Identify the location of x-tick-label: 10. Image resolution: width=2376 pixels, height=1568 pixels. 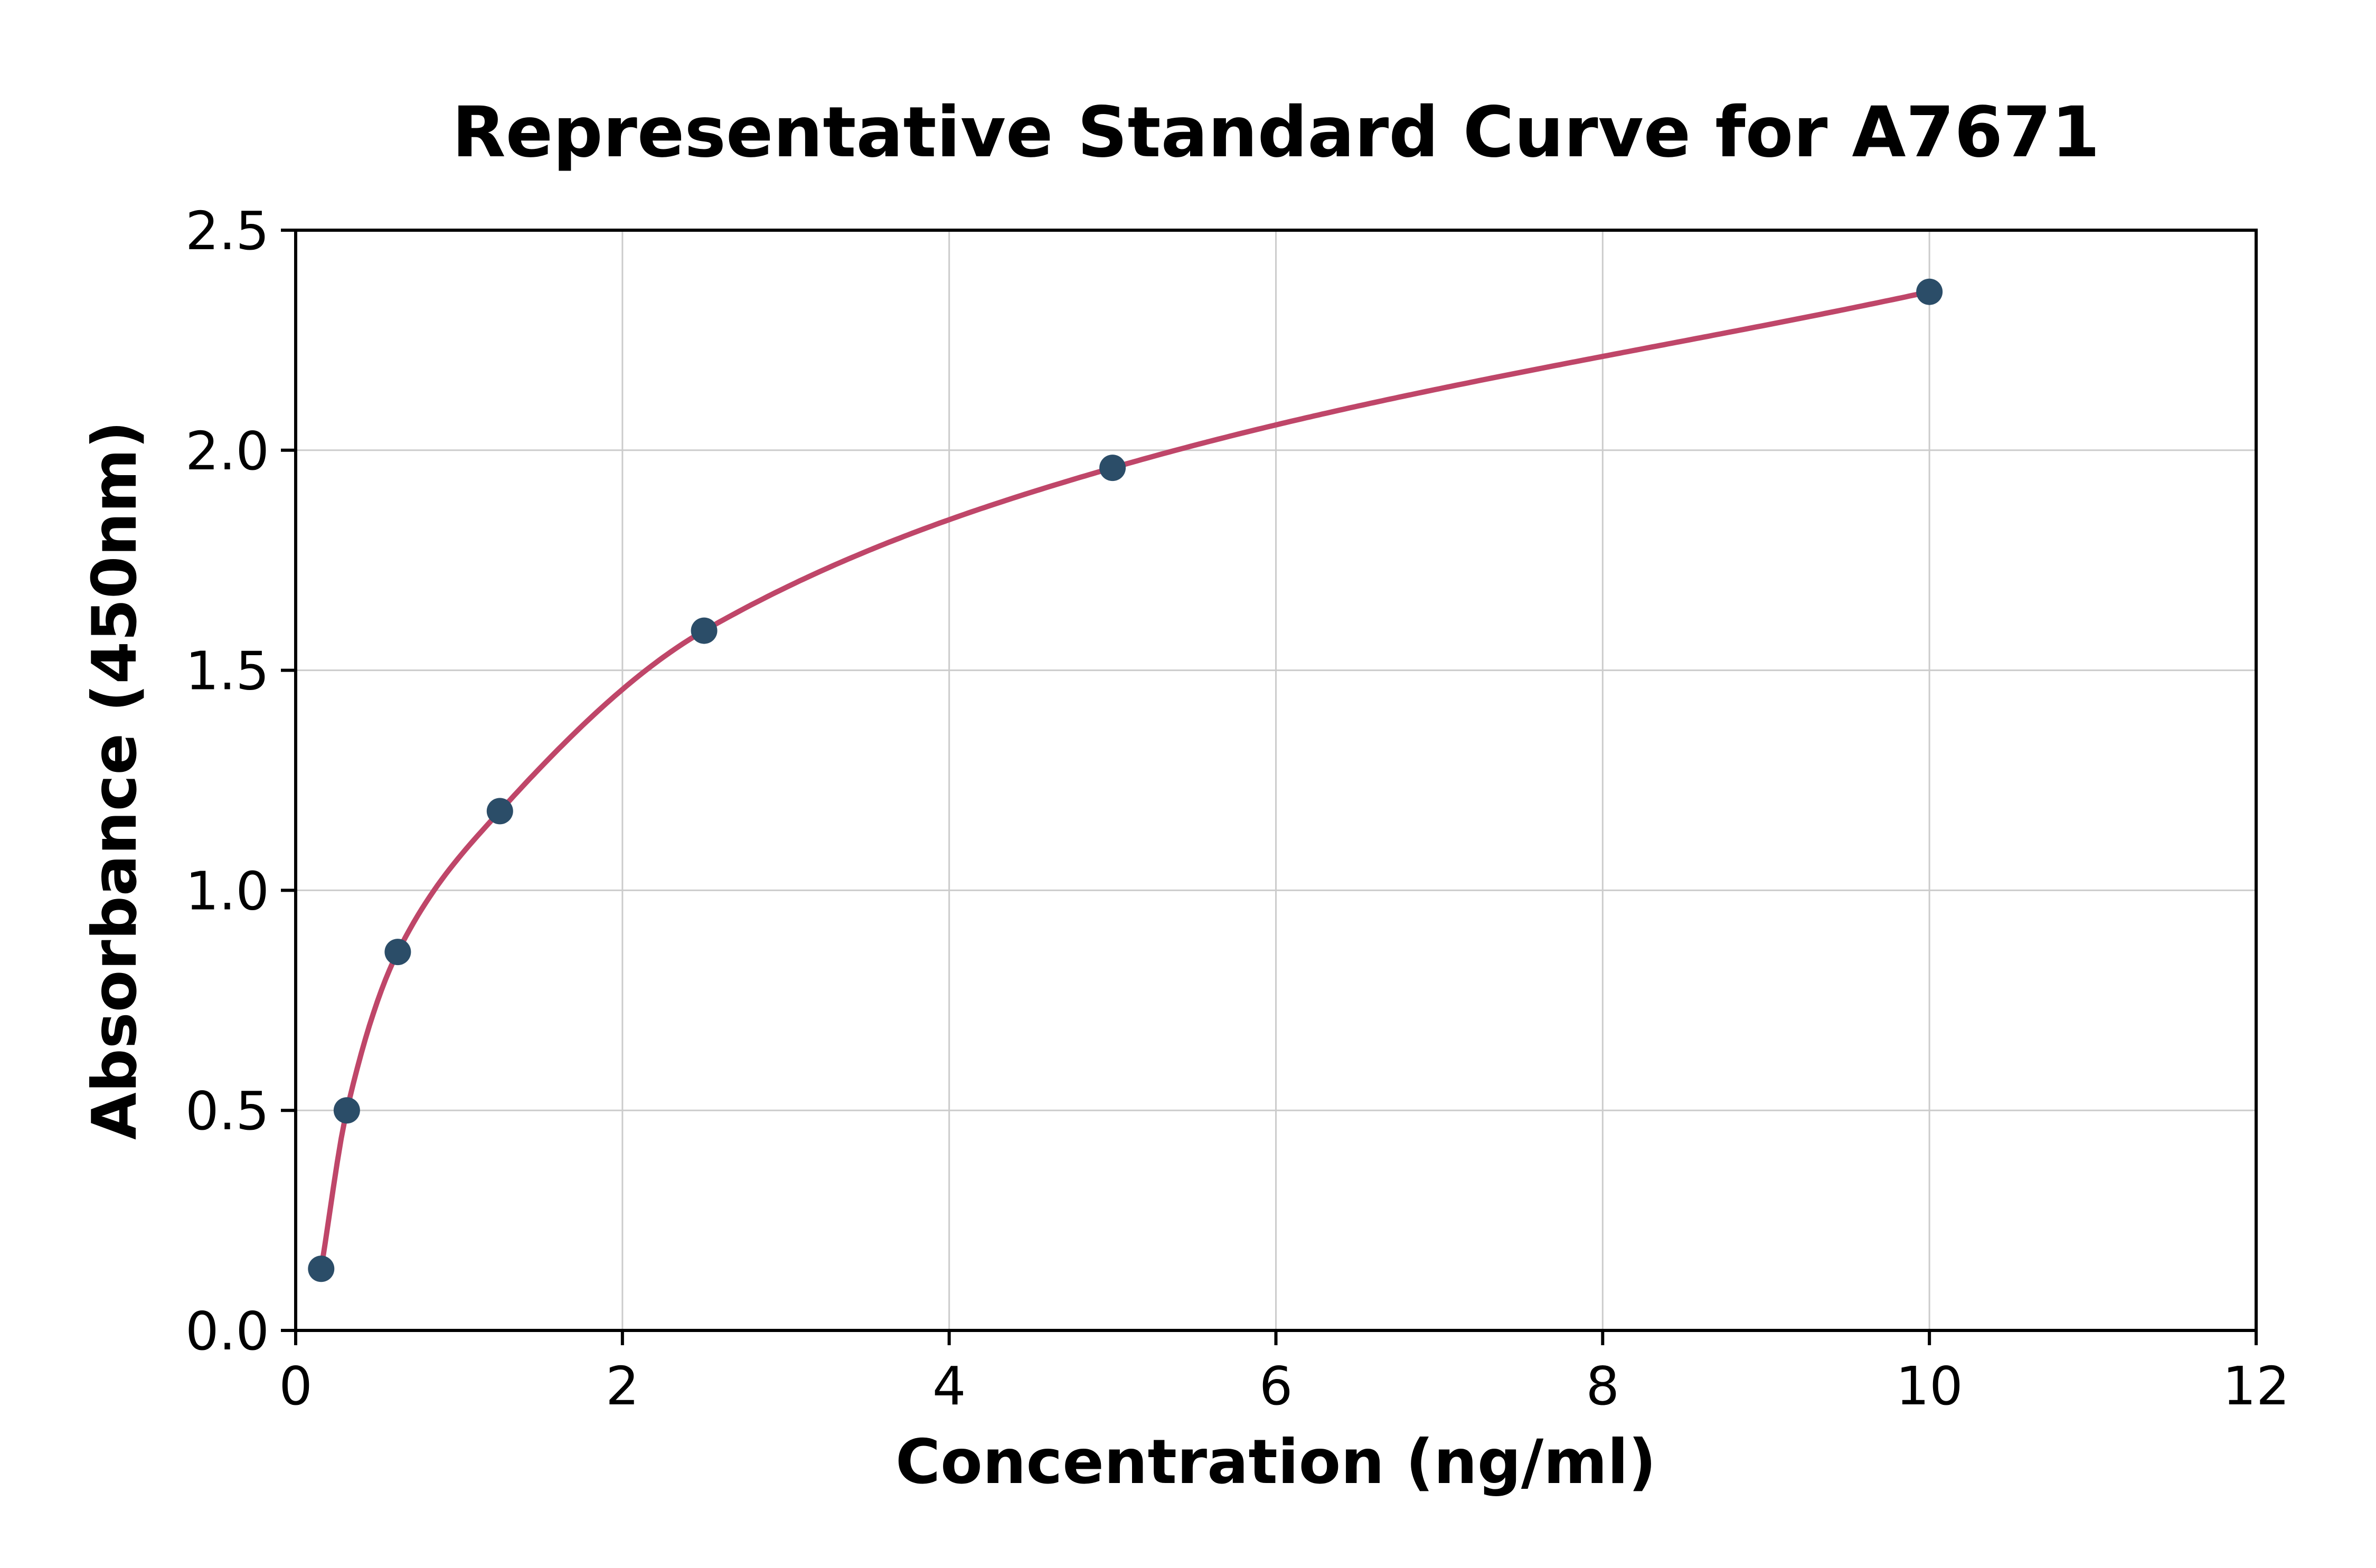
(1930, 1386).